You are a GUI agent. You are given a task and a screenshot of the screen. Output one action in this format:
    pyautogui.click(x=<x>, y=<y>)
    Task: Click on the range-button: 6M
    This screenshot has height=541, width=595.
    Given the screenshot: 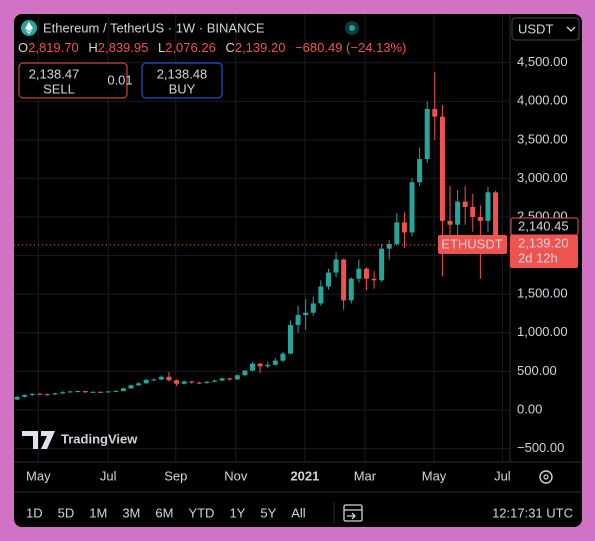 What is the action you would take?
    pyautogui.click(x=164, y=512)
    